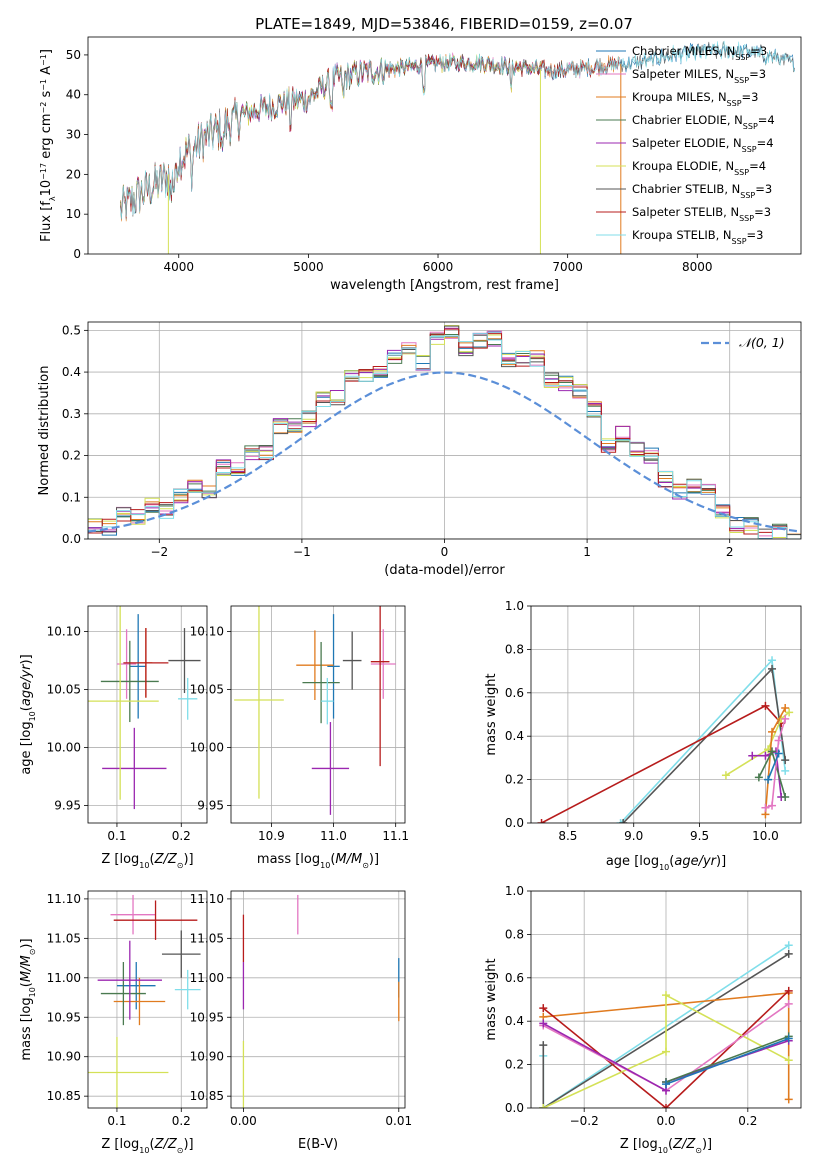 This screenshot has height=1170, width=819. I want to click on label-part: E(B-V), so click(318, 1144).